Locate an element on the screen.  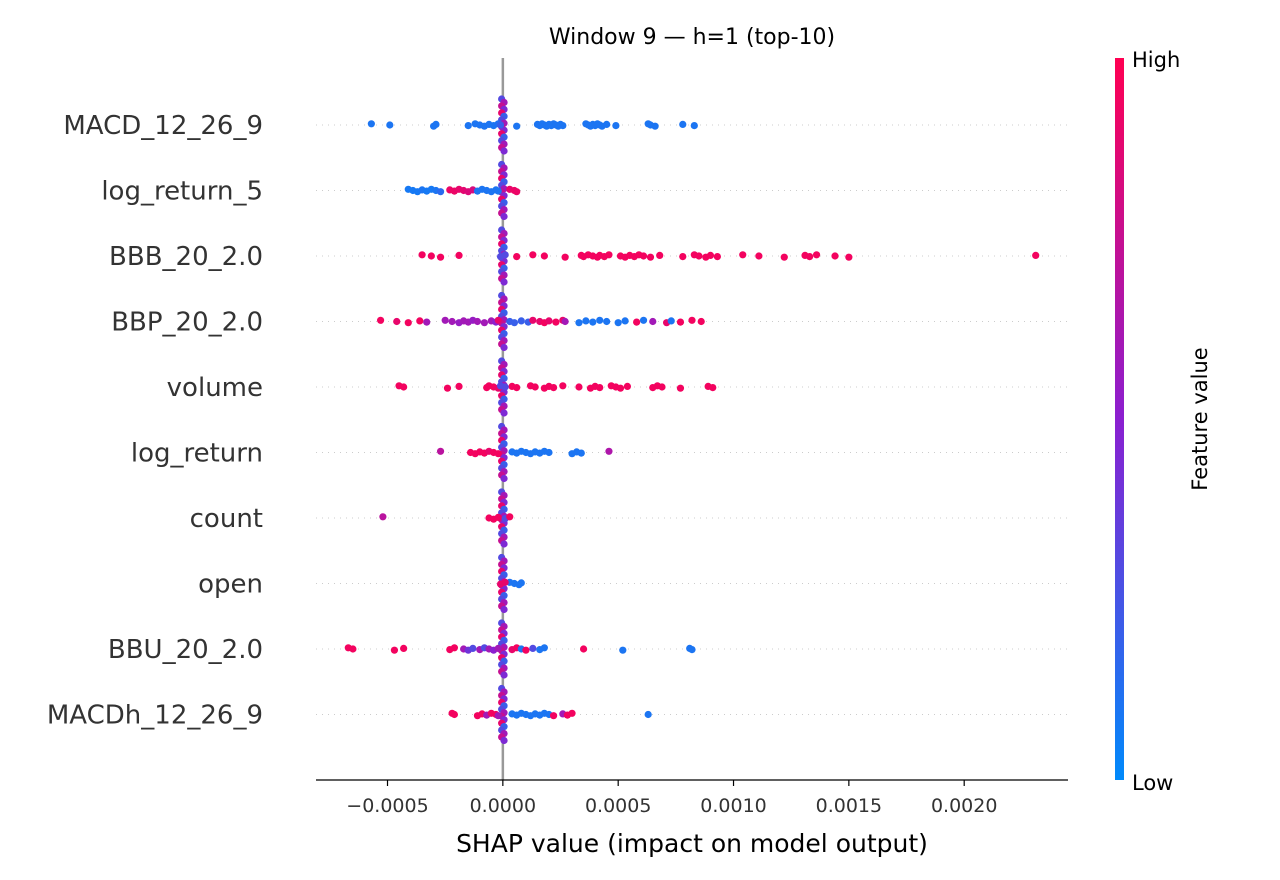
x-tick-label: 0.0015 is located at coordinates (849, 806).